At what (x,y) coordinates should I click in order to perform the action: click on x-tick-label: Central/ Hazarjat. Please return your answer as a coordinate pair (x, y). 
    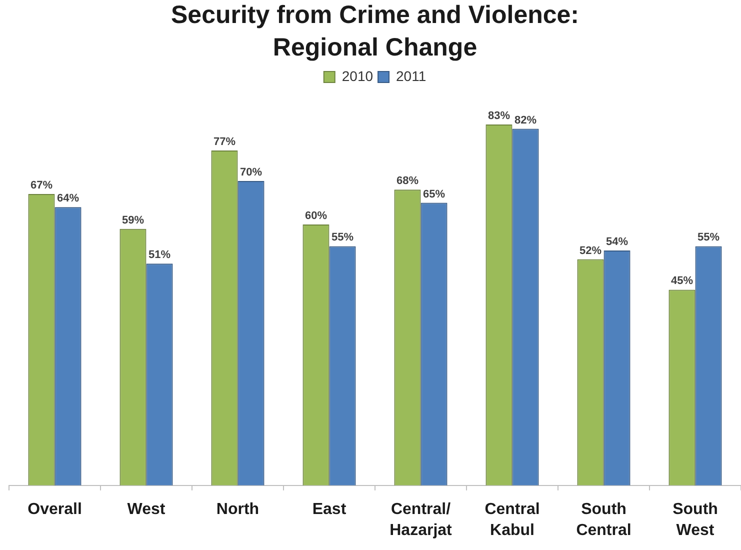
    Looking at the image, I should click on (421, 520).